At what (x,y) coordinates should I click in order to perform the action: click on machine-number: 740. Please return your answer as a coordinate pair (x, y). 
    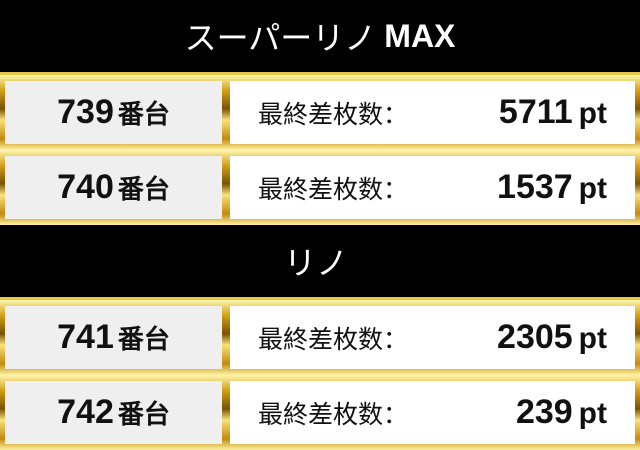
    Looking at the image, I should click on (85, 187).